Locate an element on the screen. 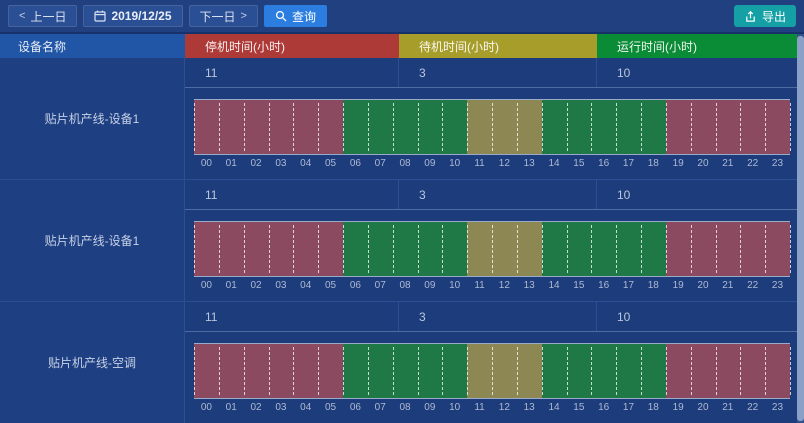  hour-tick-label: 19 is located at coordinates (678, 407).